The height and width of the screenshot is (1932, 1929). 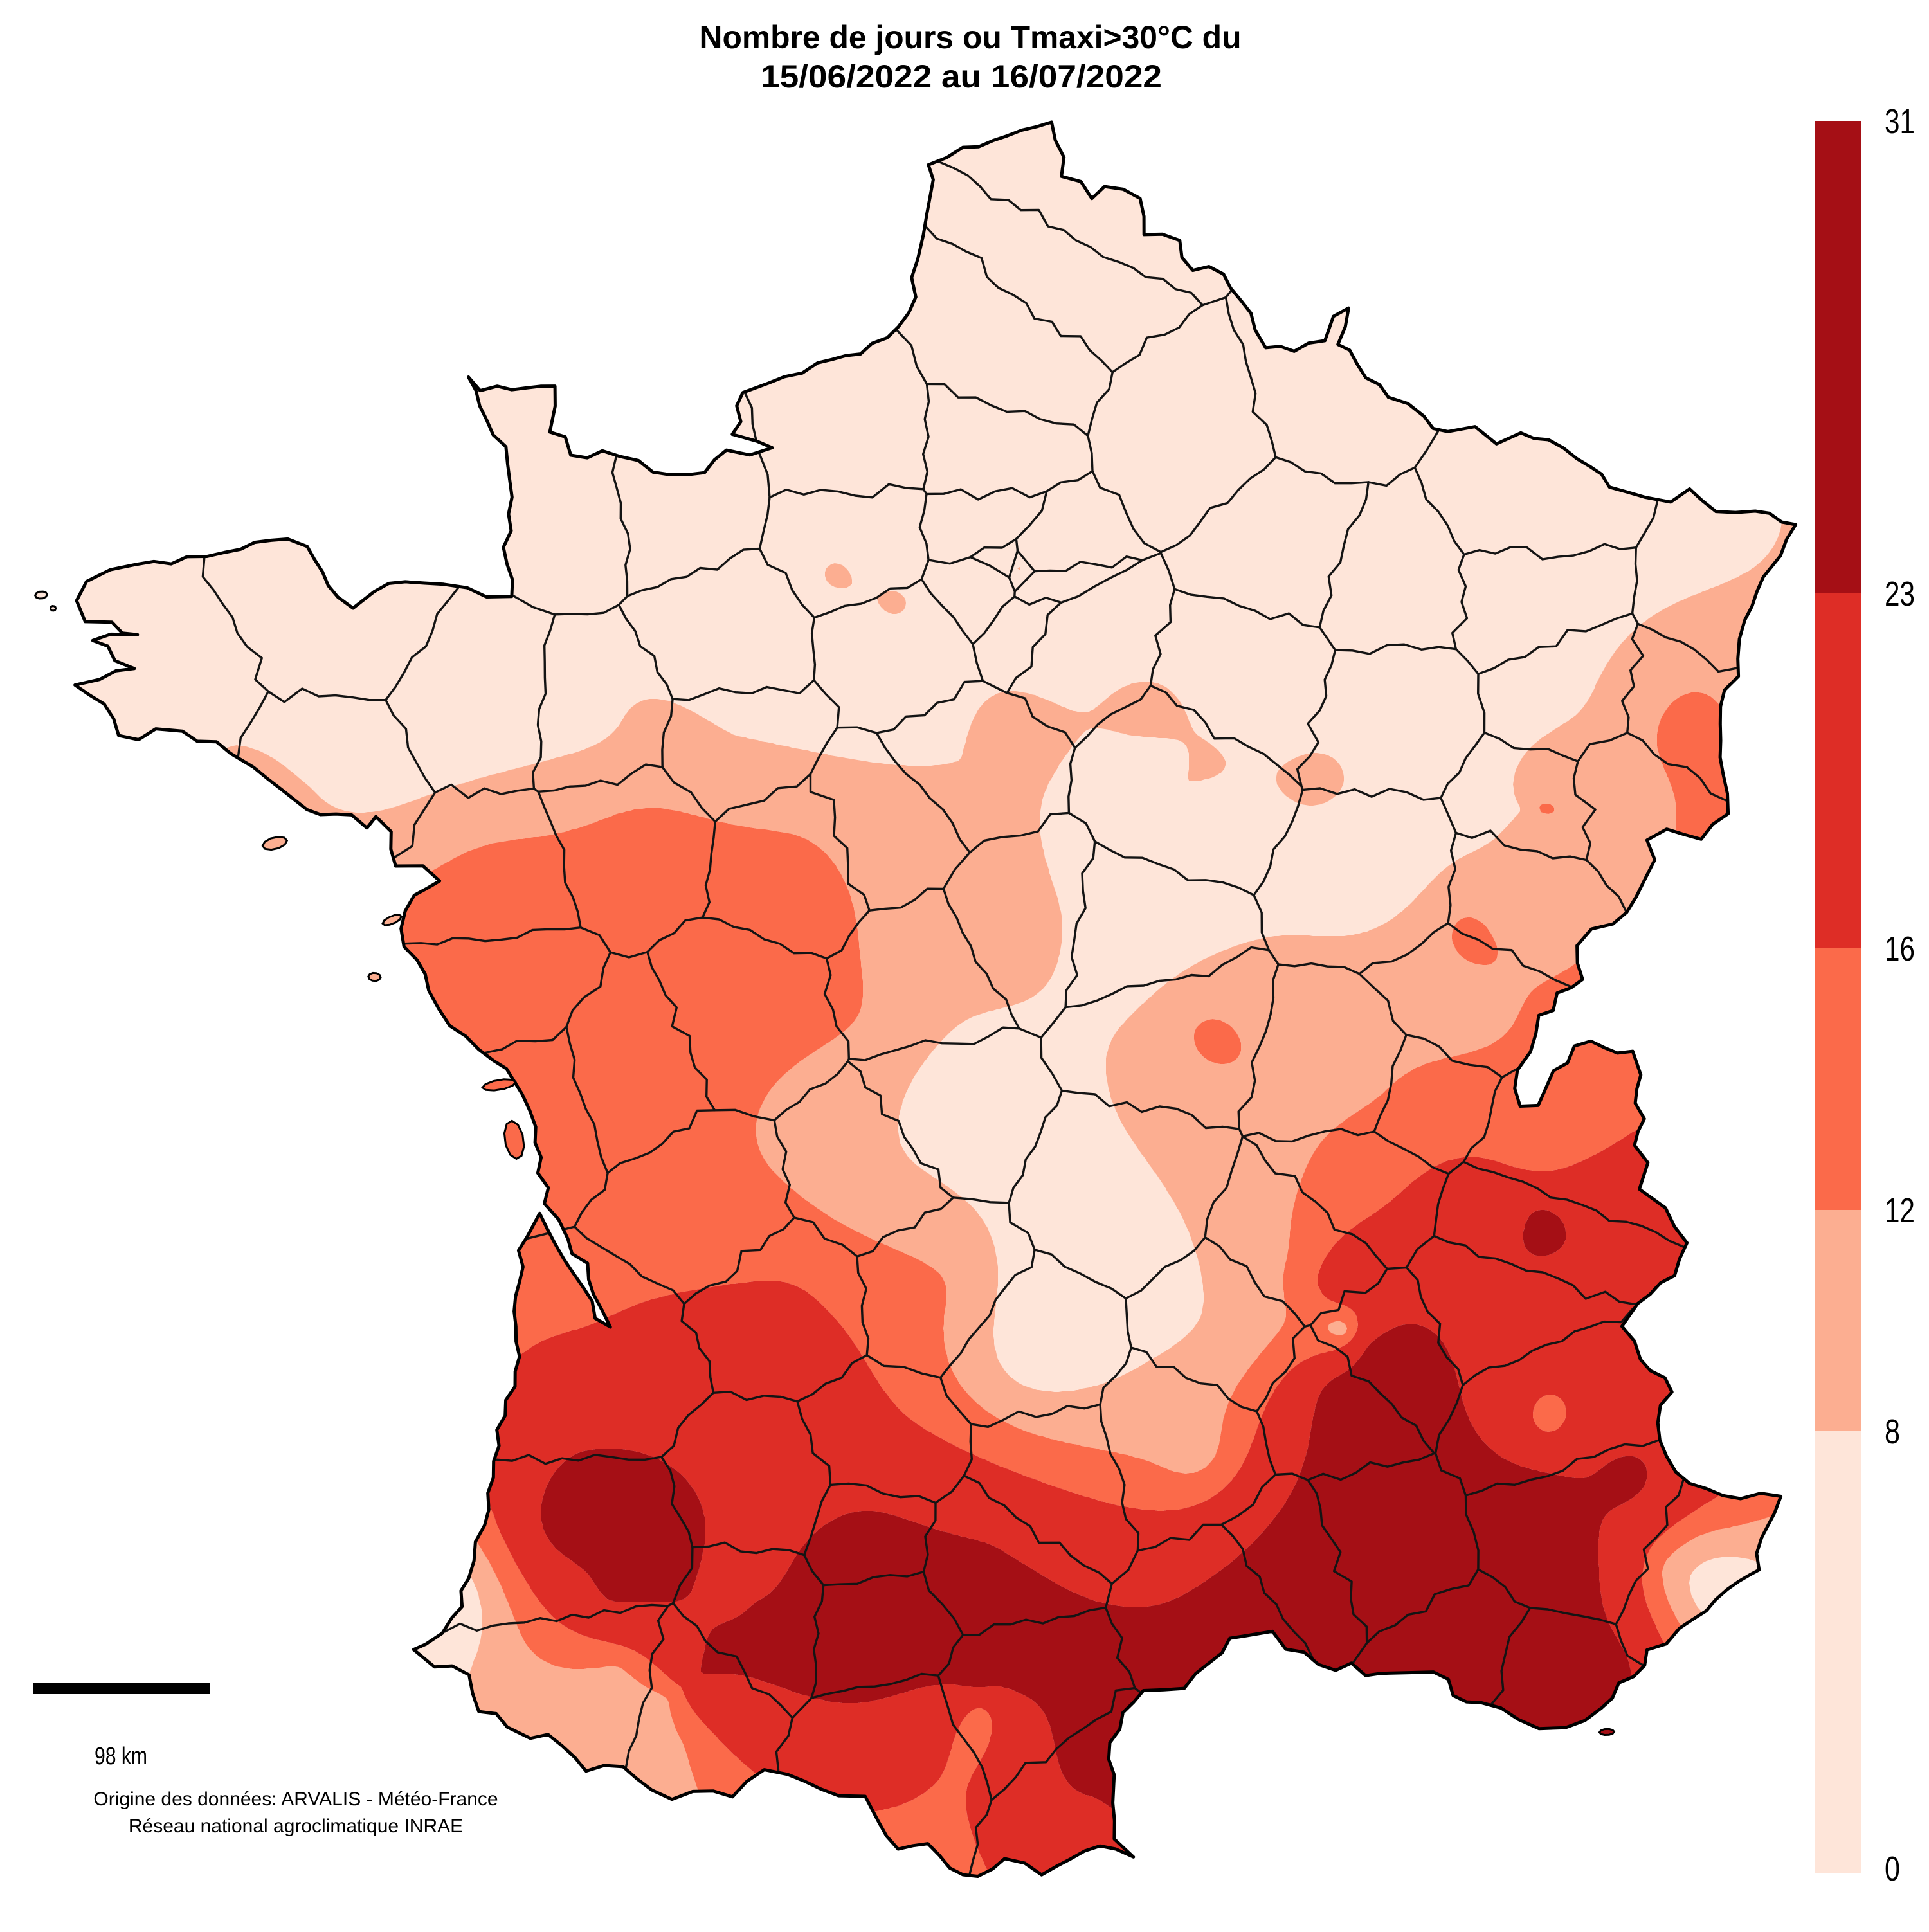 I want to click on svg-text: 98 km, so click(x=121, y=1756).